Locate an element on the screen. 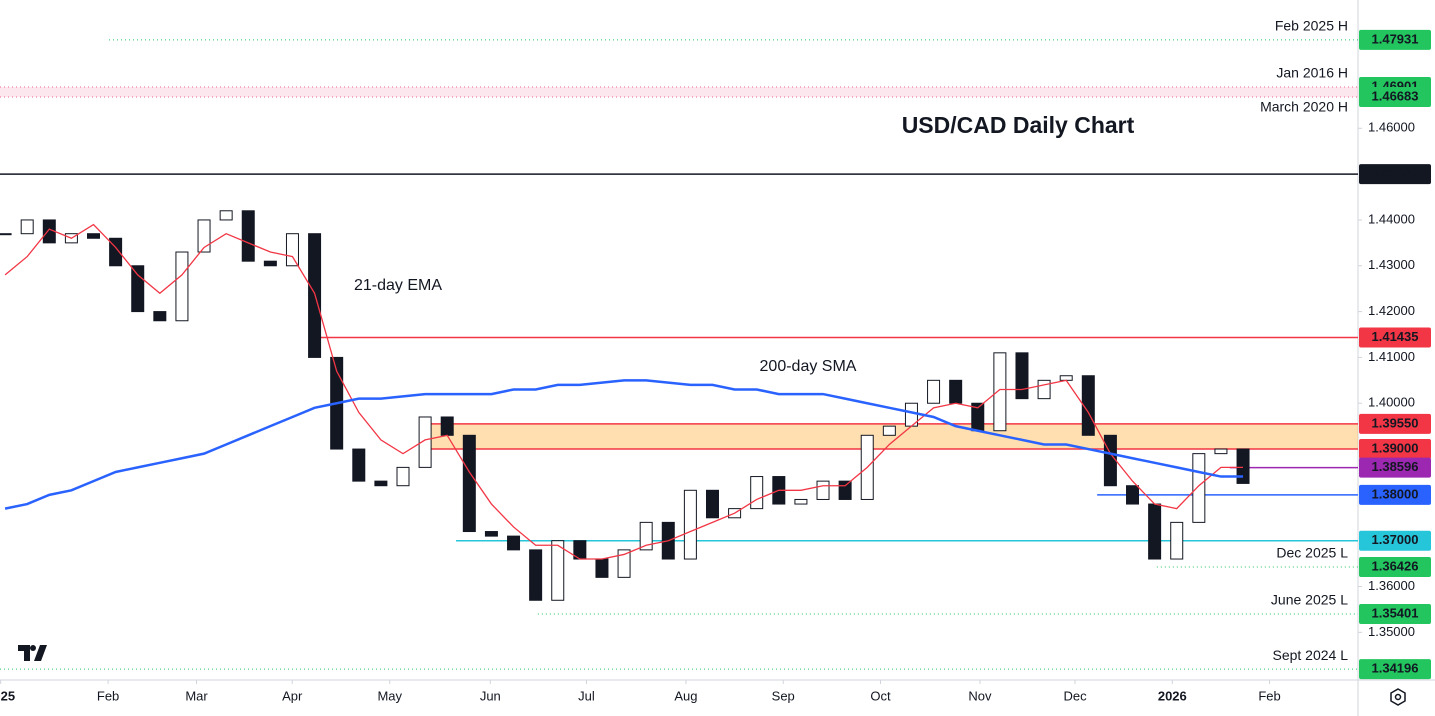  price-label: 1.45000 is located at coordinates (1395, 173).